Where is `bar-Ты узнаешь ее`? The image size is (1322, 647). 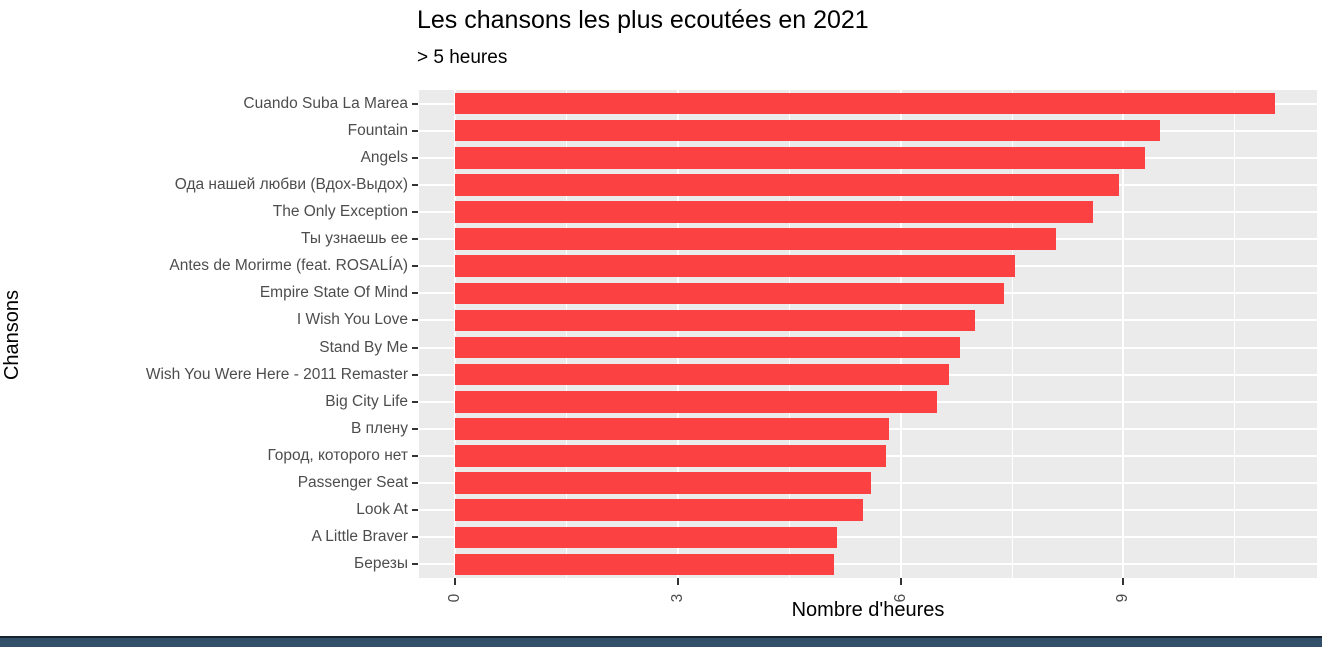 bar-Ты узнаешь ее is located at coordinates (756, 239).